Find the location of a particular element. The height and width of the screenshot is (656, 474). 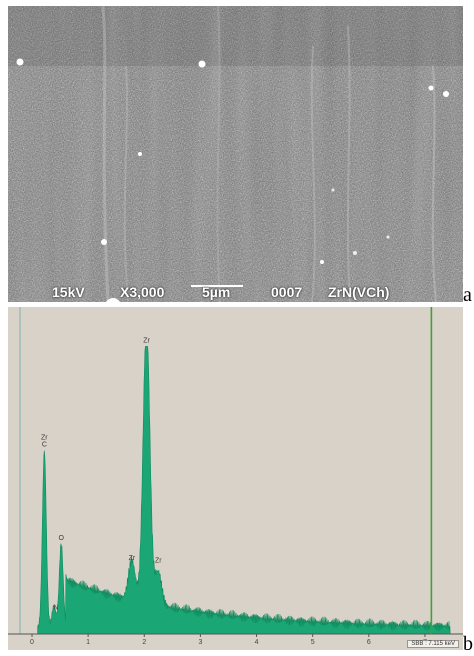

x-tick-label-4: 4 is located at coordinates (257, 642).